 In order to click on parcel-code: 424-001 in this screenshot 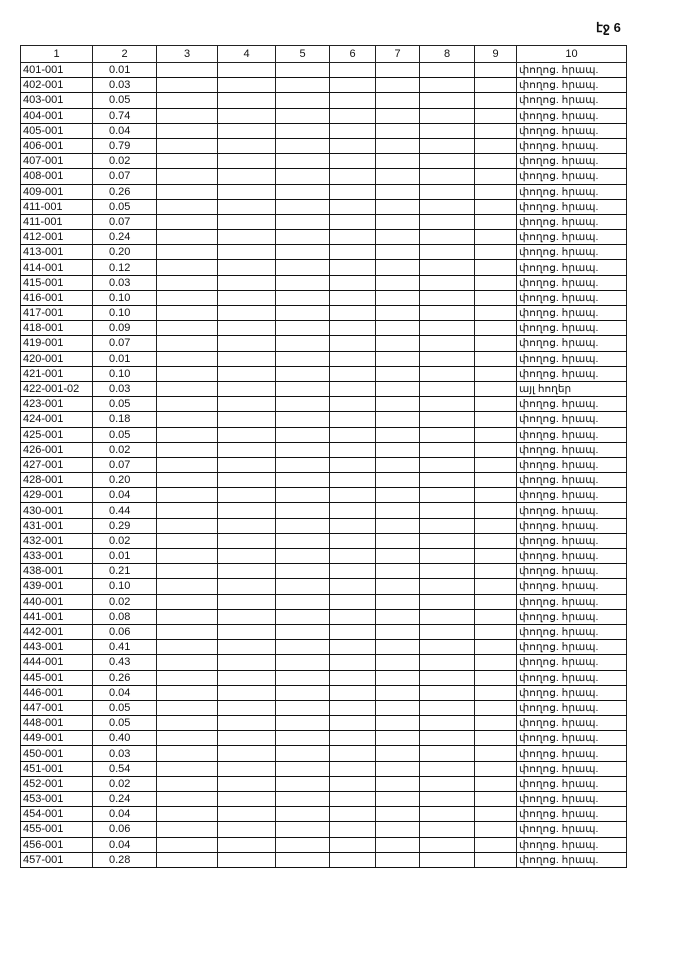, I will do `click(56, 419)`.